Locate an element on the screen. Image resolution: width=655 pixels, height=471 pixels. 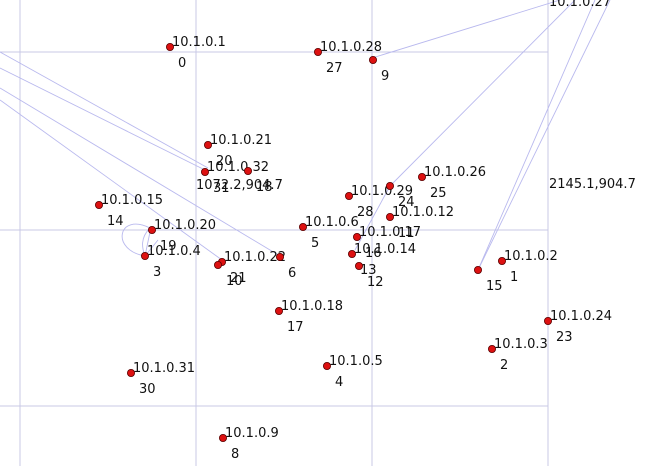
node-id-label: 4 is located at coordinates (339, 382).